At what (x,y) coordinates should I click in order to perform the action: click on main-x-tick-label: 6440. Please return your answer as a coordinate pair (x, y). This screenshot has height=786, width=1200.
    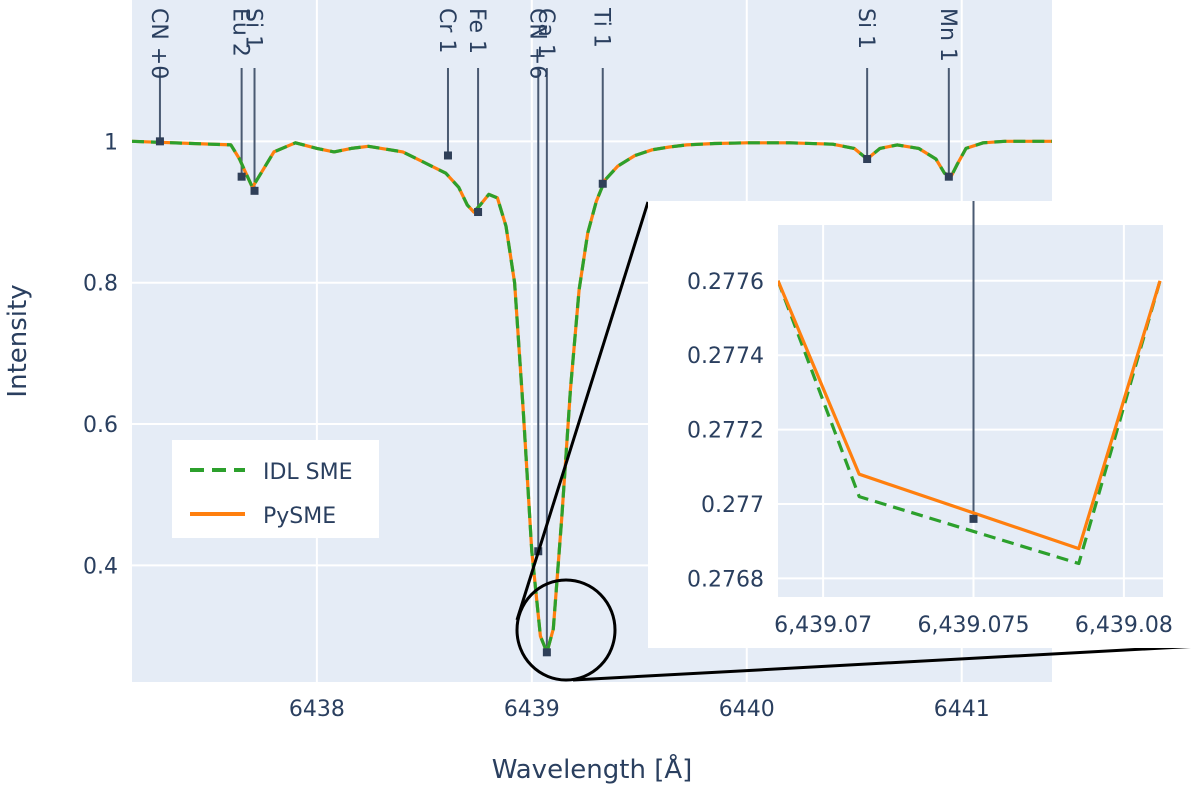
    Looking at the image, I should click on (747, 709).